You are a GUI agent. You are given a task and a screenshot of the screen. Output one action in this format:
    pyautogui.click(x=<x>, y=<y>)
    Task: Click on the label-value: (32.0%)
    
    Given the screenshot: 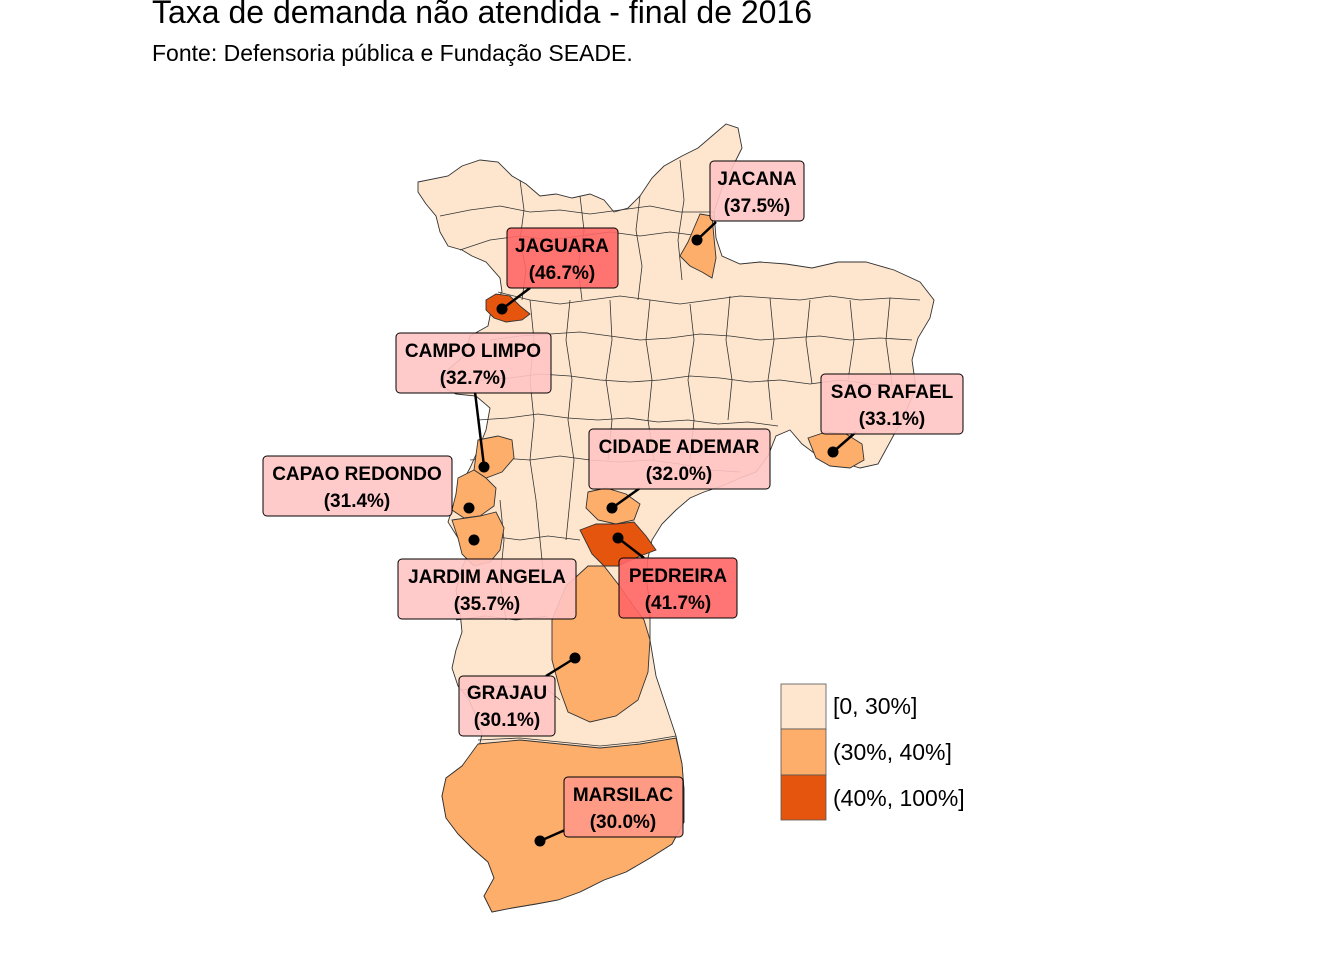 What is the action you would take?
    pyautogui.click(x=679, y=474)
    